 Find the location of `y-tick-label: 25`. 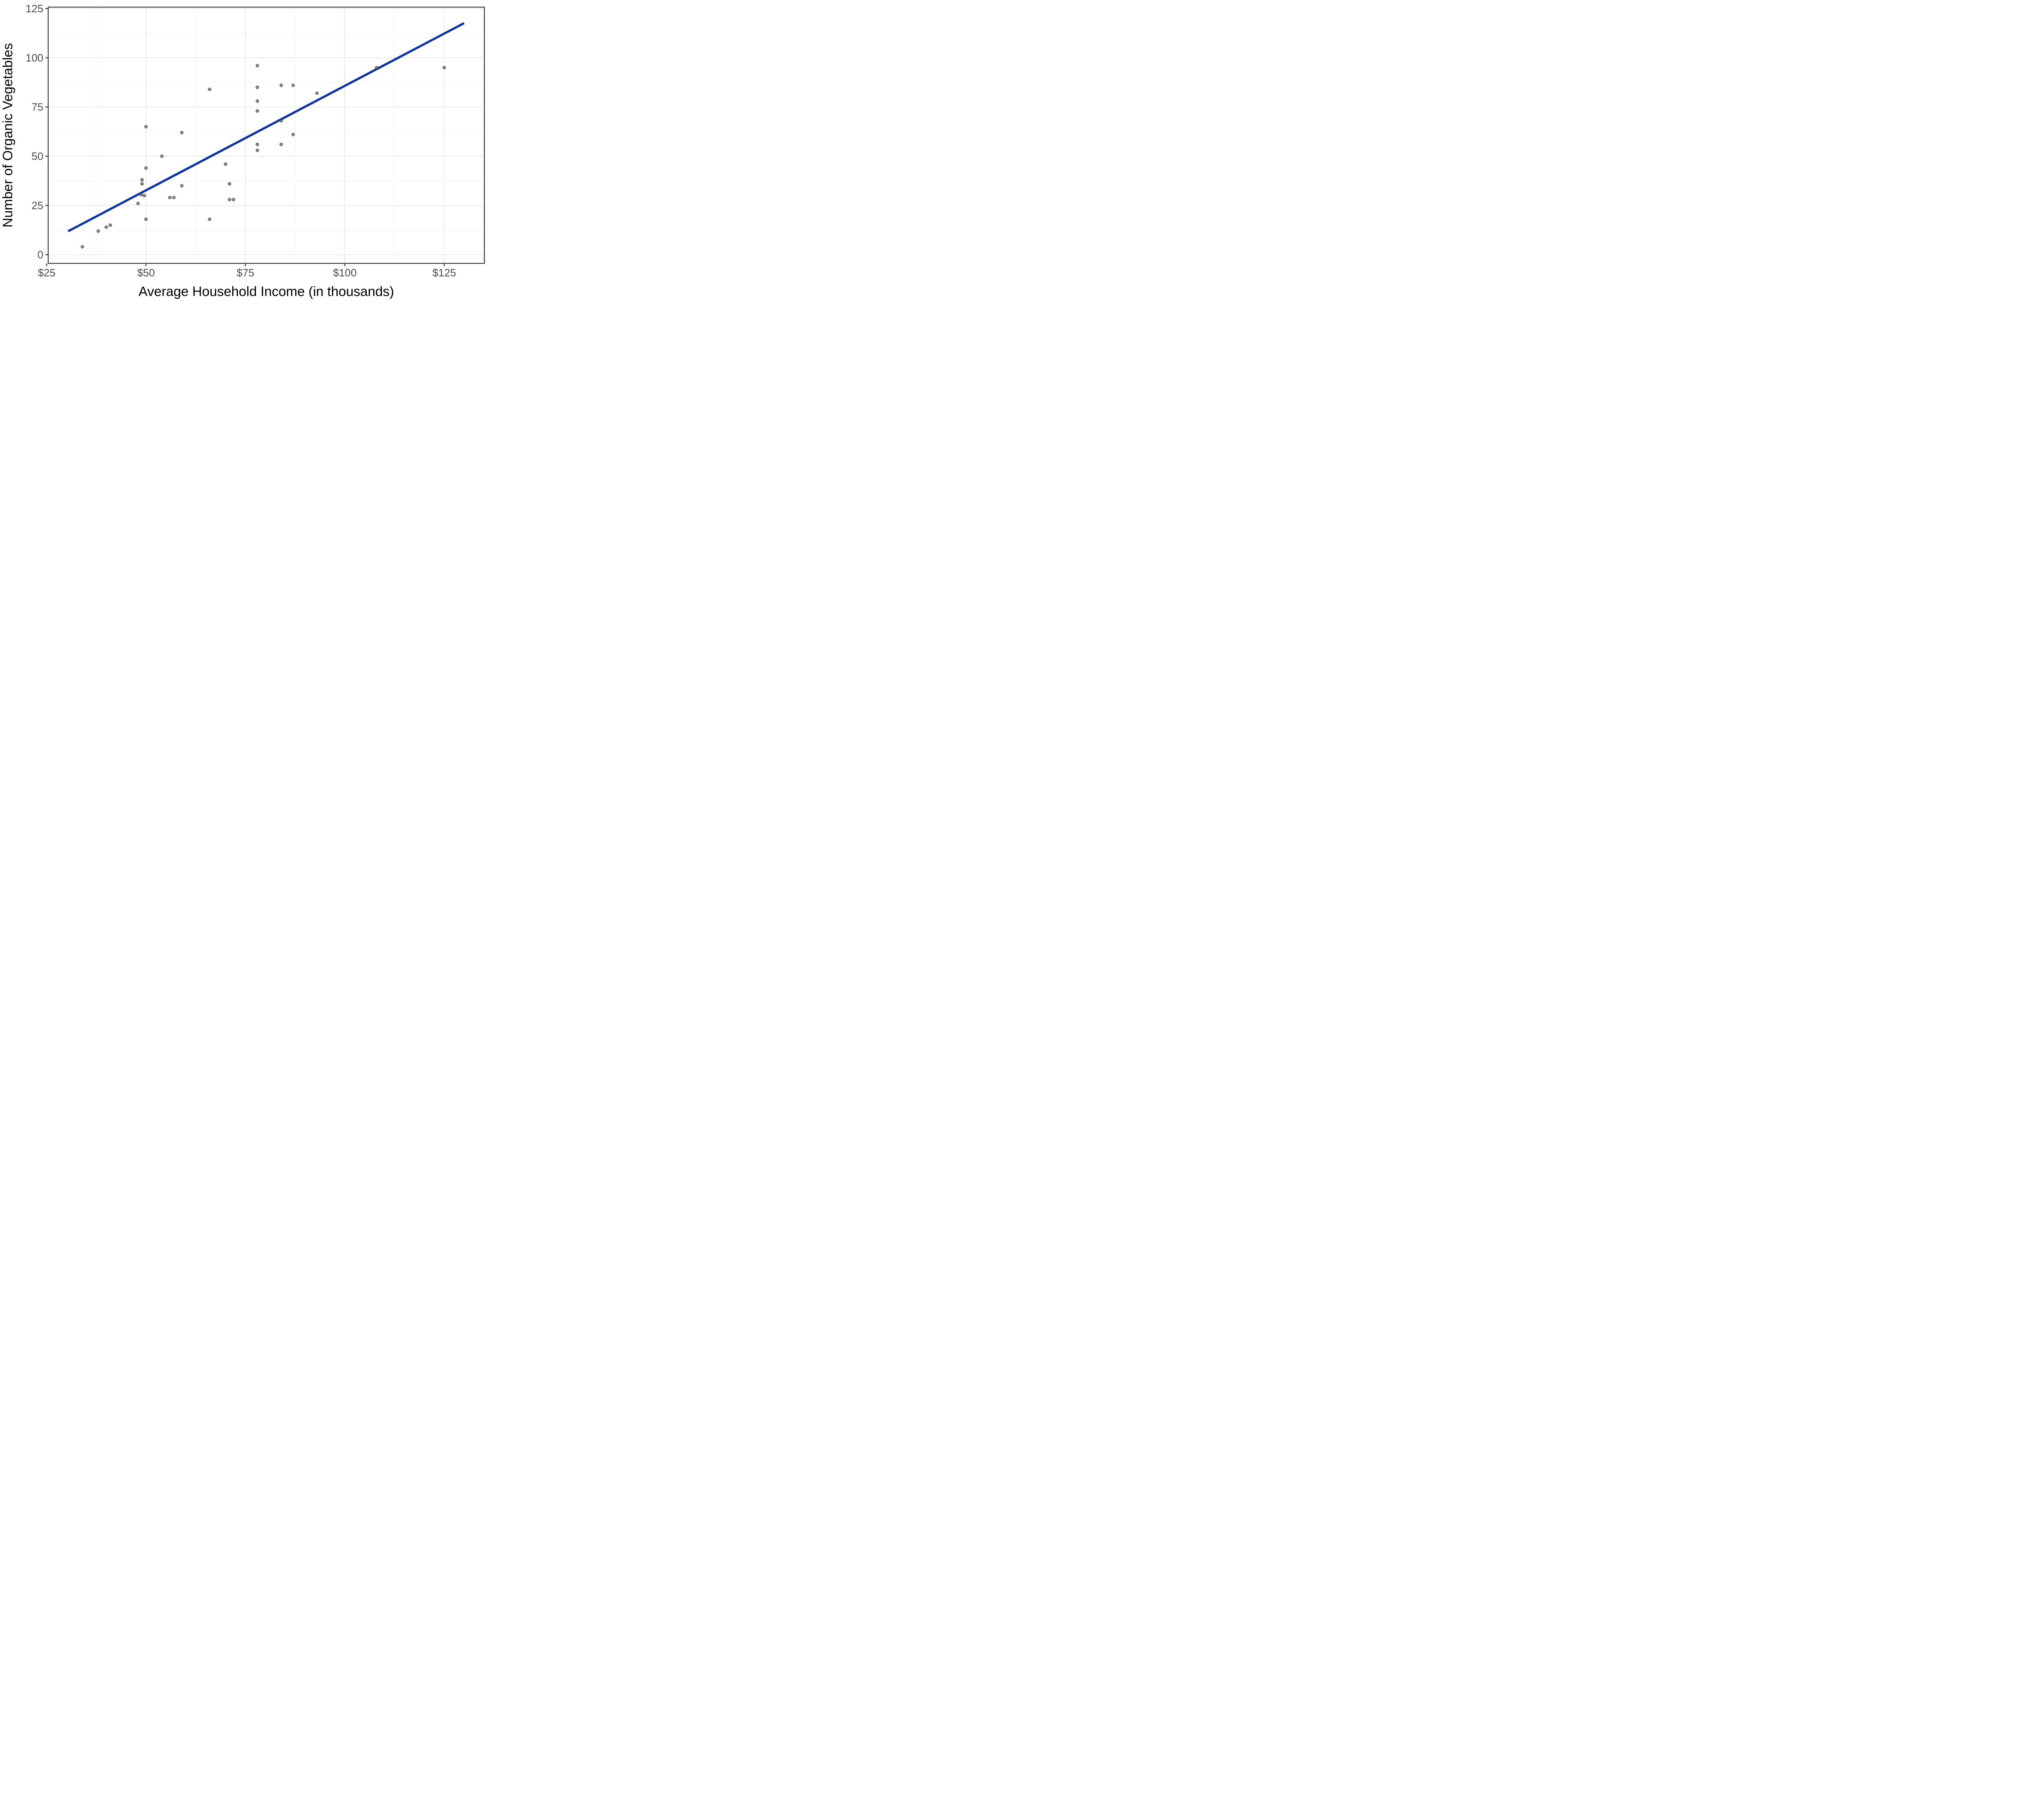

y-tick-label: 25 is located at coordinates (37, 206).